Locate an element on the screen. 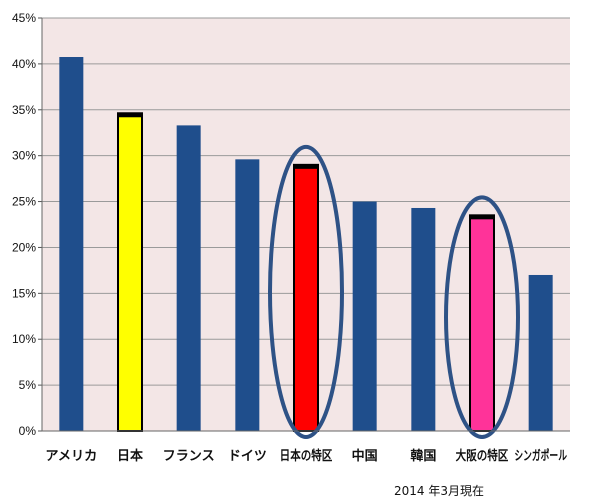  x-category-label: アメリカ is located at coordinates (71, 456).